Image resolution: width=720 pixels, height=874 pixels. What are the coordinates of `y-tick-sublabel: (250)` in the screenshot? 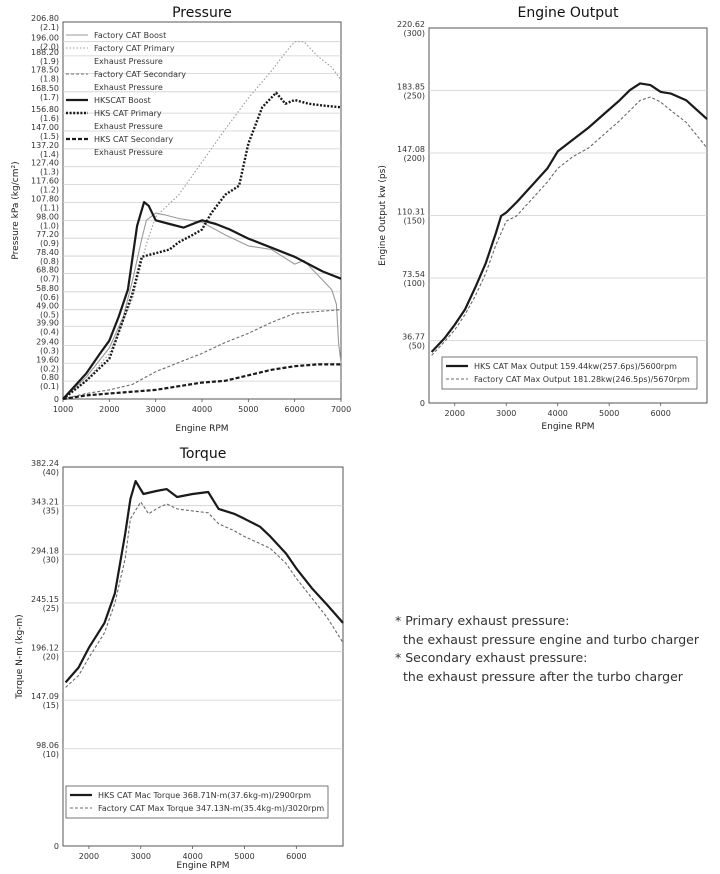 It's located at (414, 96).